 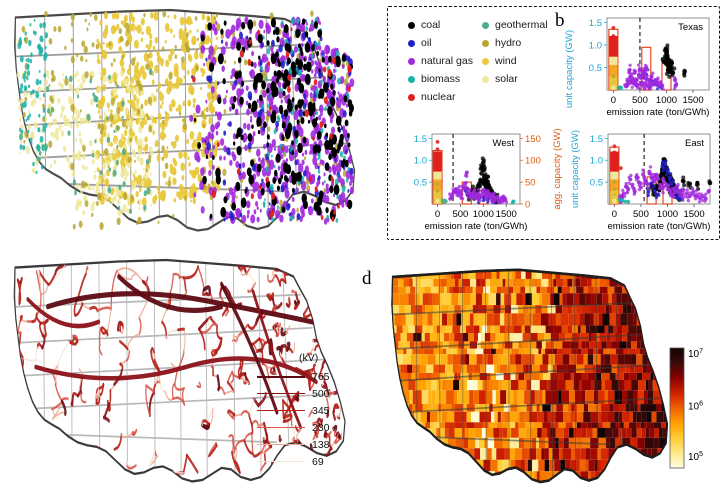 What do you see at coordinates (485, 61) in the screenshot?
I see `legend-dot-wind-icon` at bounding box center [485, 61].